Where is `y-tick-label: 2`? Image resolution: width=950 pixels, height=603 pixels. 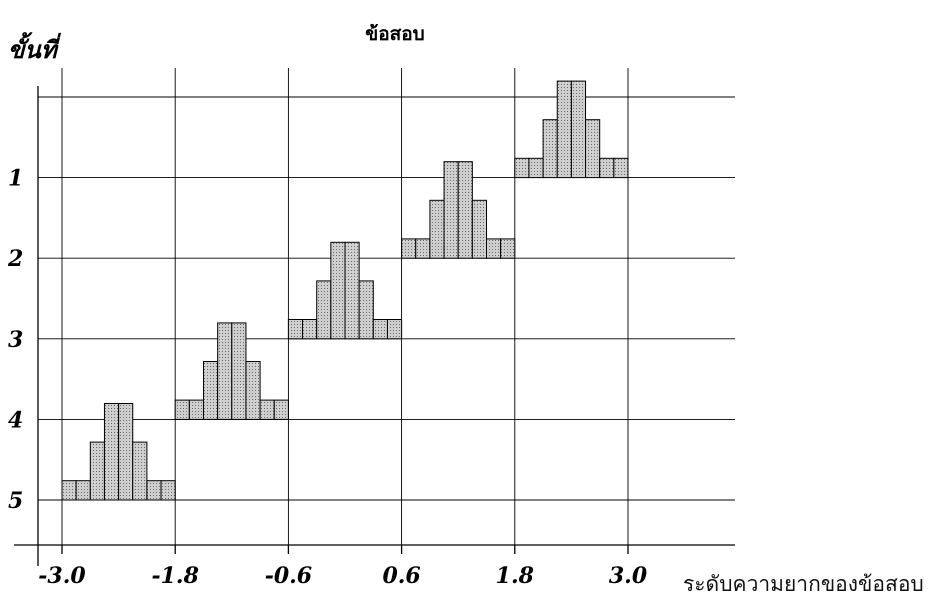
y-tick-label: 2 is located at coordinates (15, 259).